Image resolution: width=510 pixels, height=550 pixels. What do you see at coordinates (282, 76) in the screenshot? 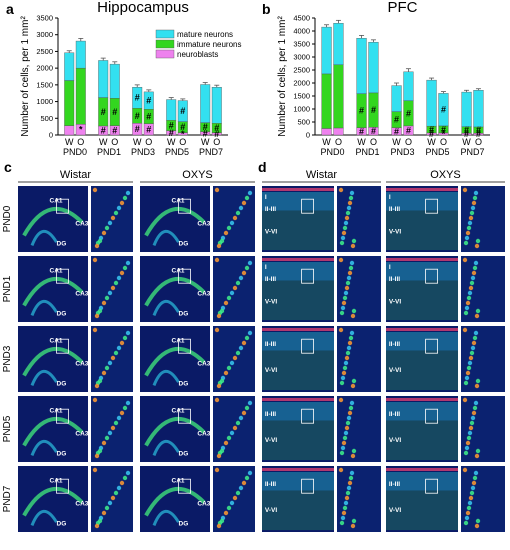
I see `y-axis-label: Number of cells, per 1 mm²` at bounding box center [282, 76].